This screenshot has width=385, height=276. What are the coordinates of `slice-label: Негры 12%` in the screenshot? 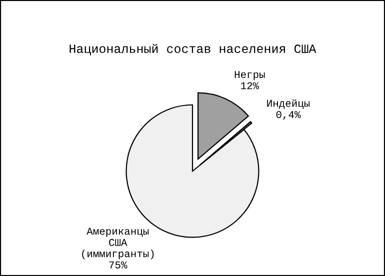 It's located at (249, 80).